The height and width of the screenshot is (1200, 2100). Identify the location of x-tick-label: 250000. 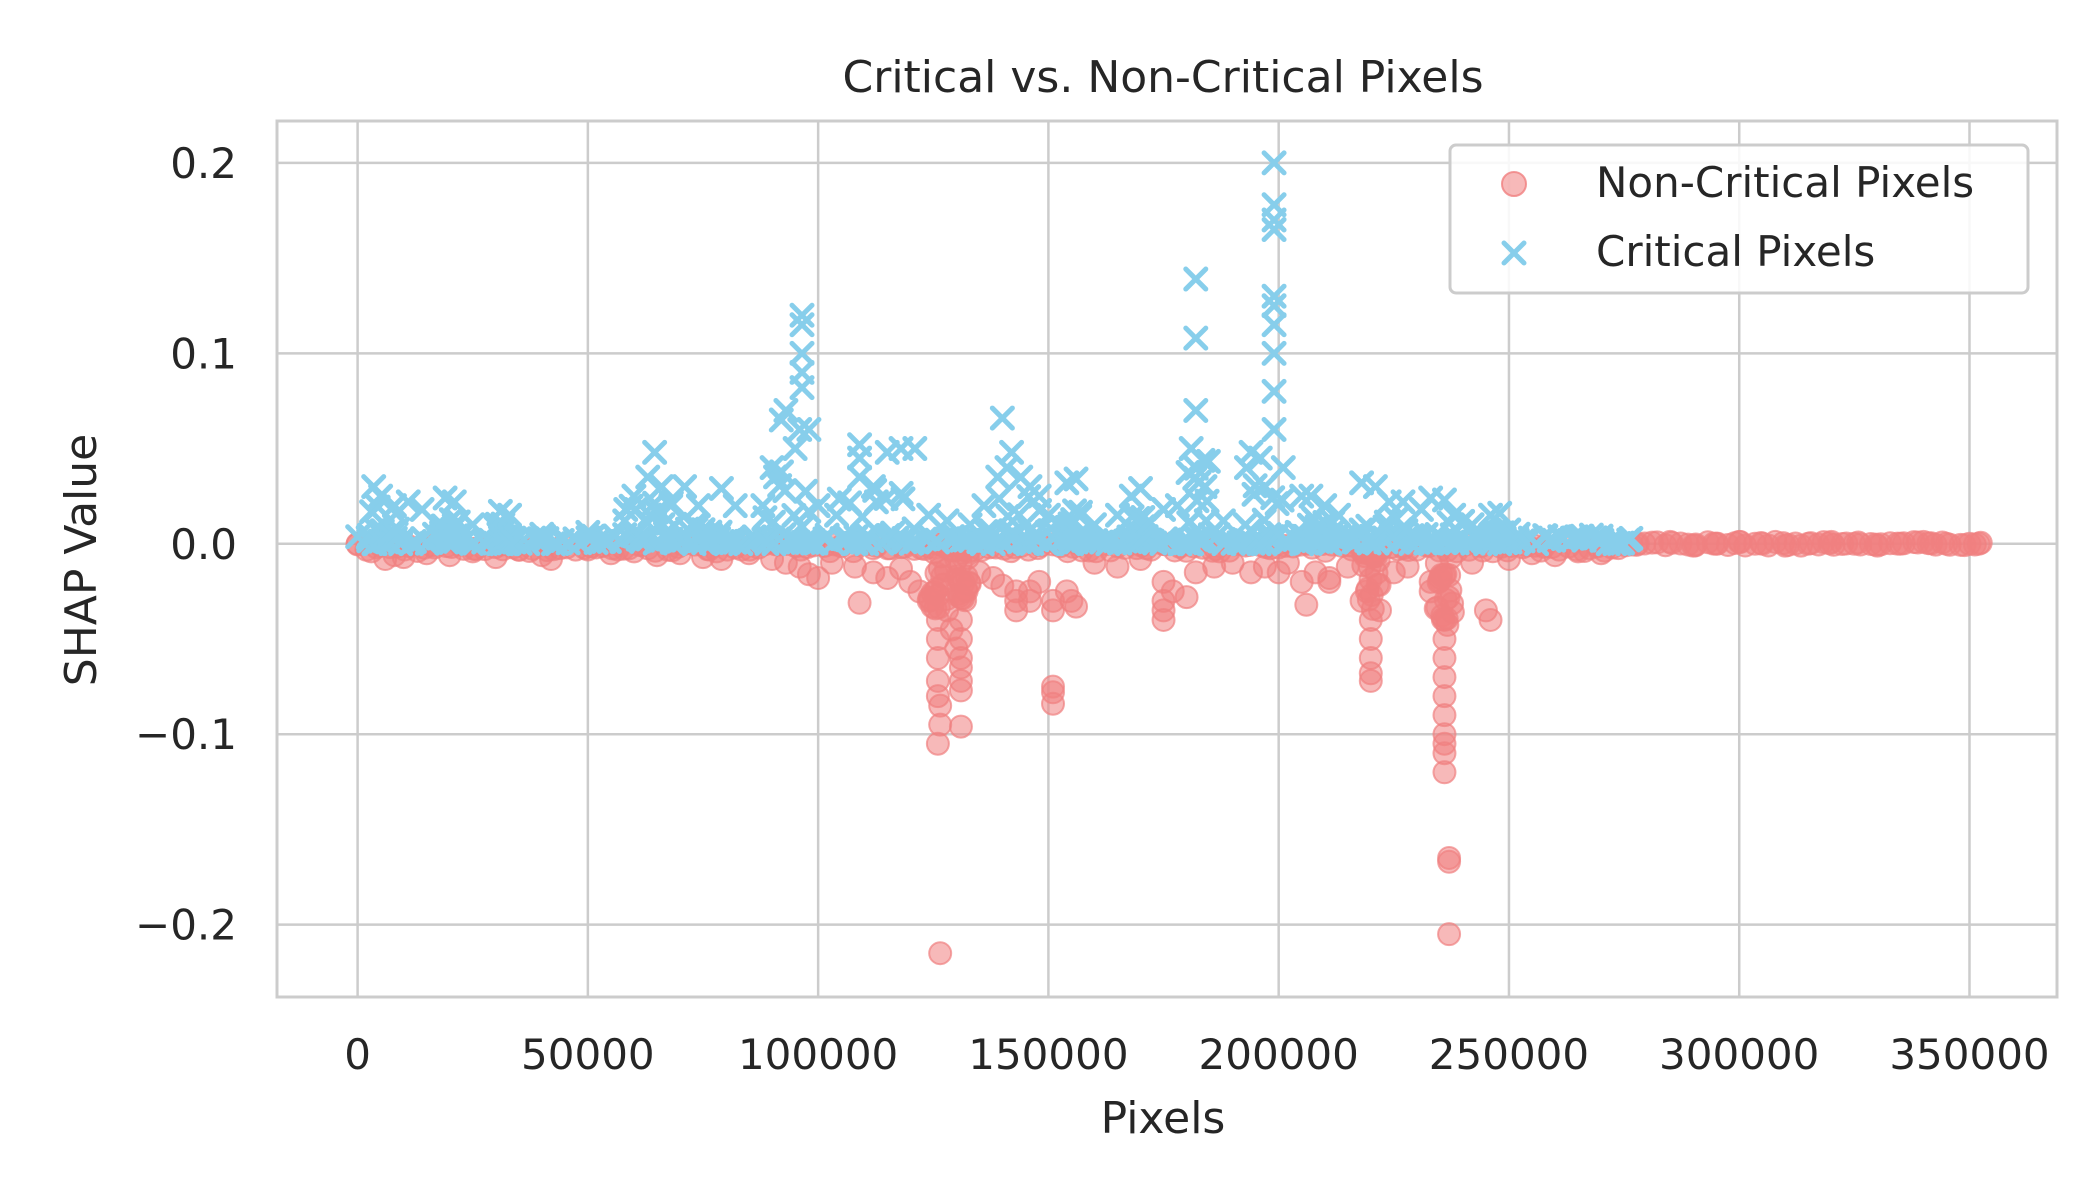
(1509, 1054).